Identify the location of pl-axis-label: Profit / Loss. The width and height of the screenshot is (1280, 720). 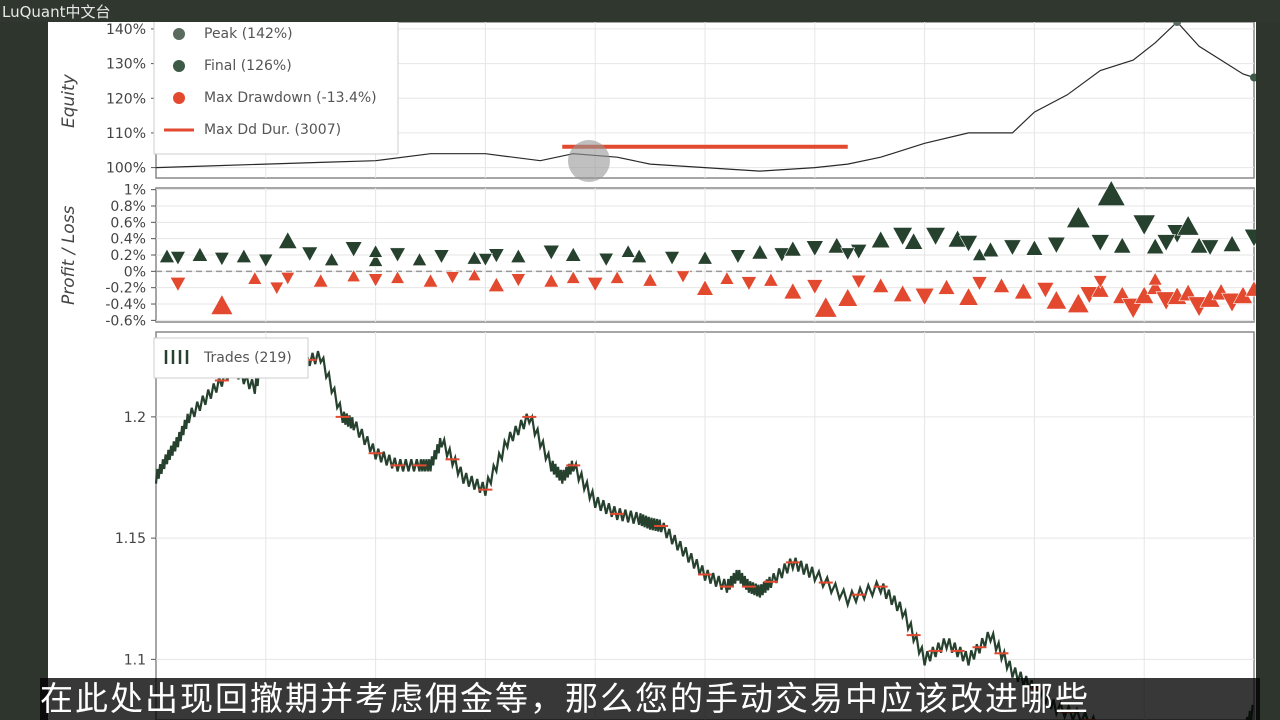
(69, 255).